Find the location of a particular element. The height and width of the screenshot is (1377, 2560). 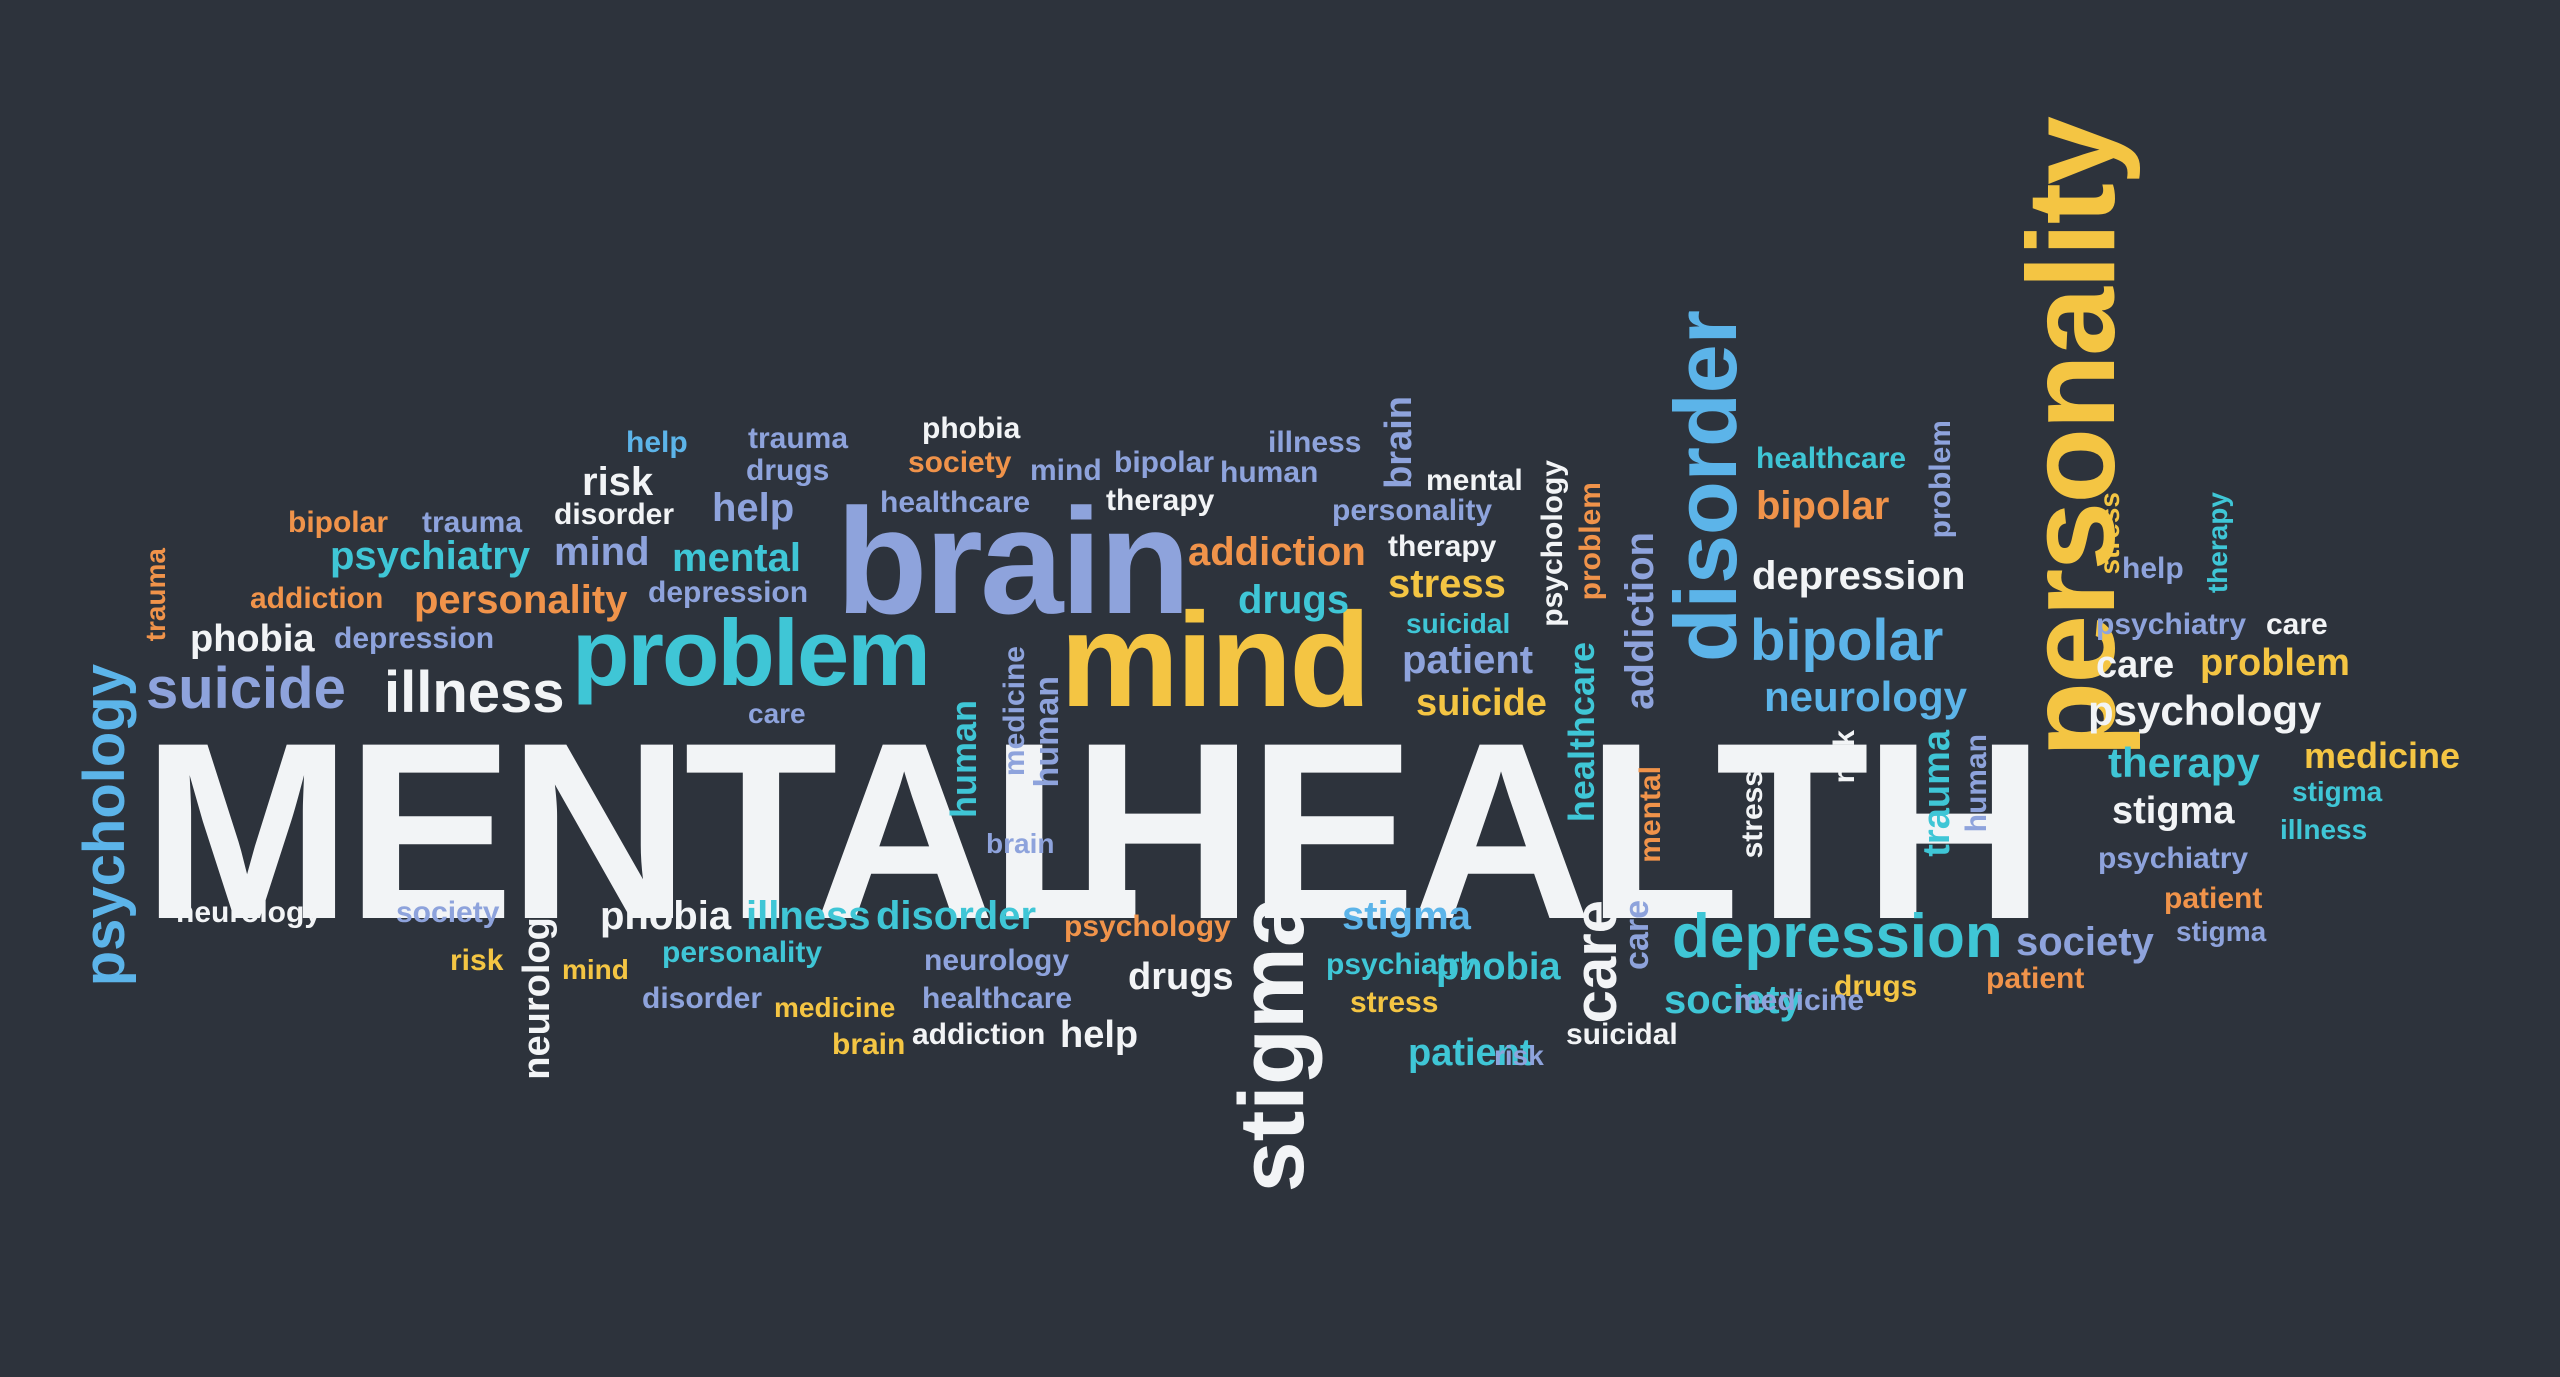

cloud-word: HEALTH is located at coordinates (1558, 831).